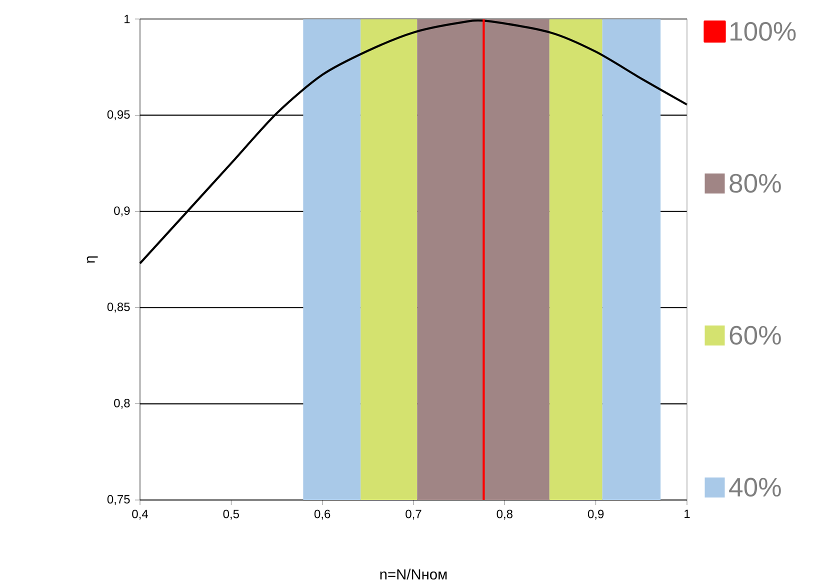 The height and width of the screenshot is (587, 815). I want to click on y-axis-title: η, so click(92, 259).